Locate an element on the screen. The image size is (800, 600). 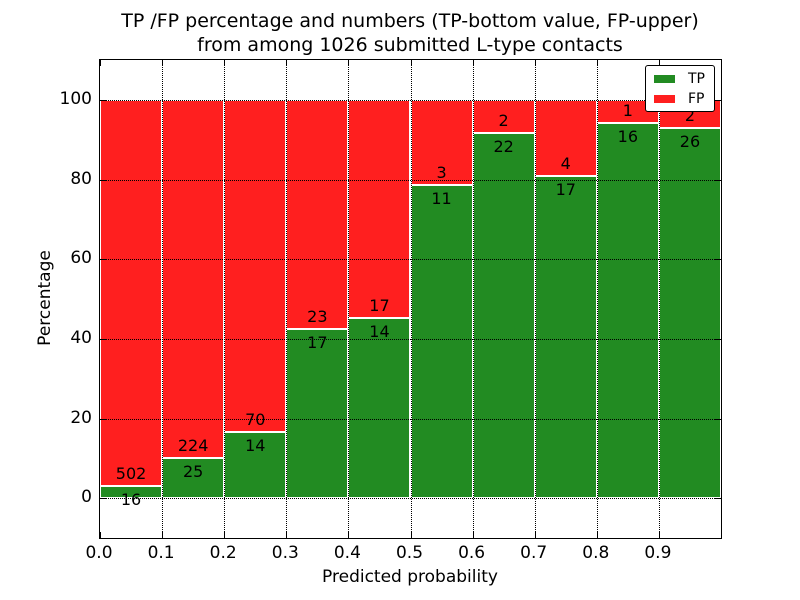
fp-swatch-icon is located at coordinates (664, 98).